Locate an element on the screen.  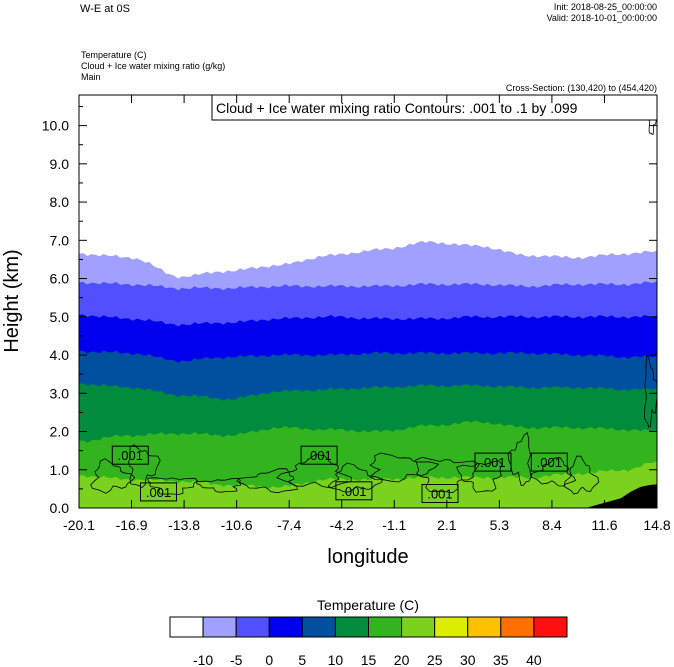
colorbar-label: 0 is located at coordinates (269, 659).